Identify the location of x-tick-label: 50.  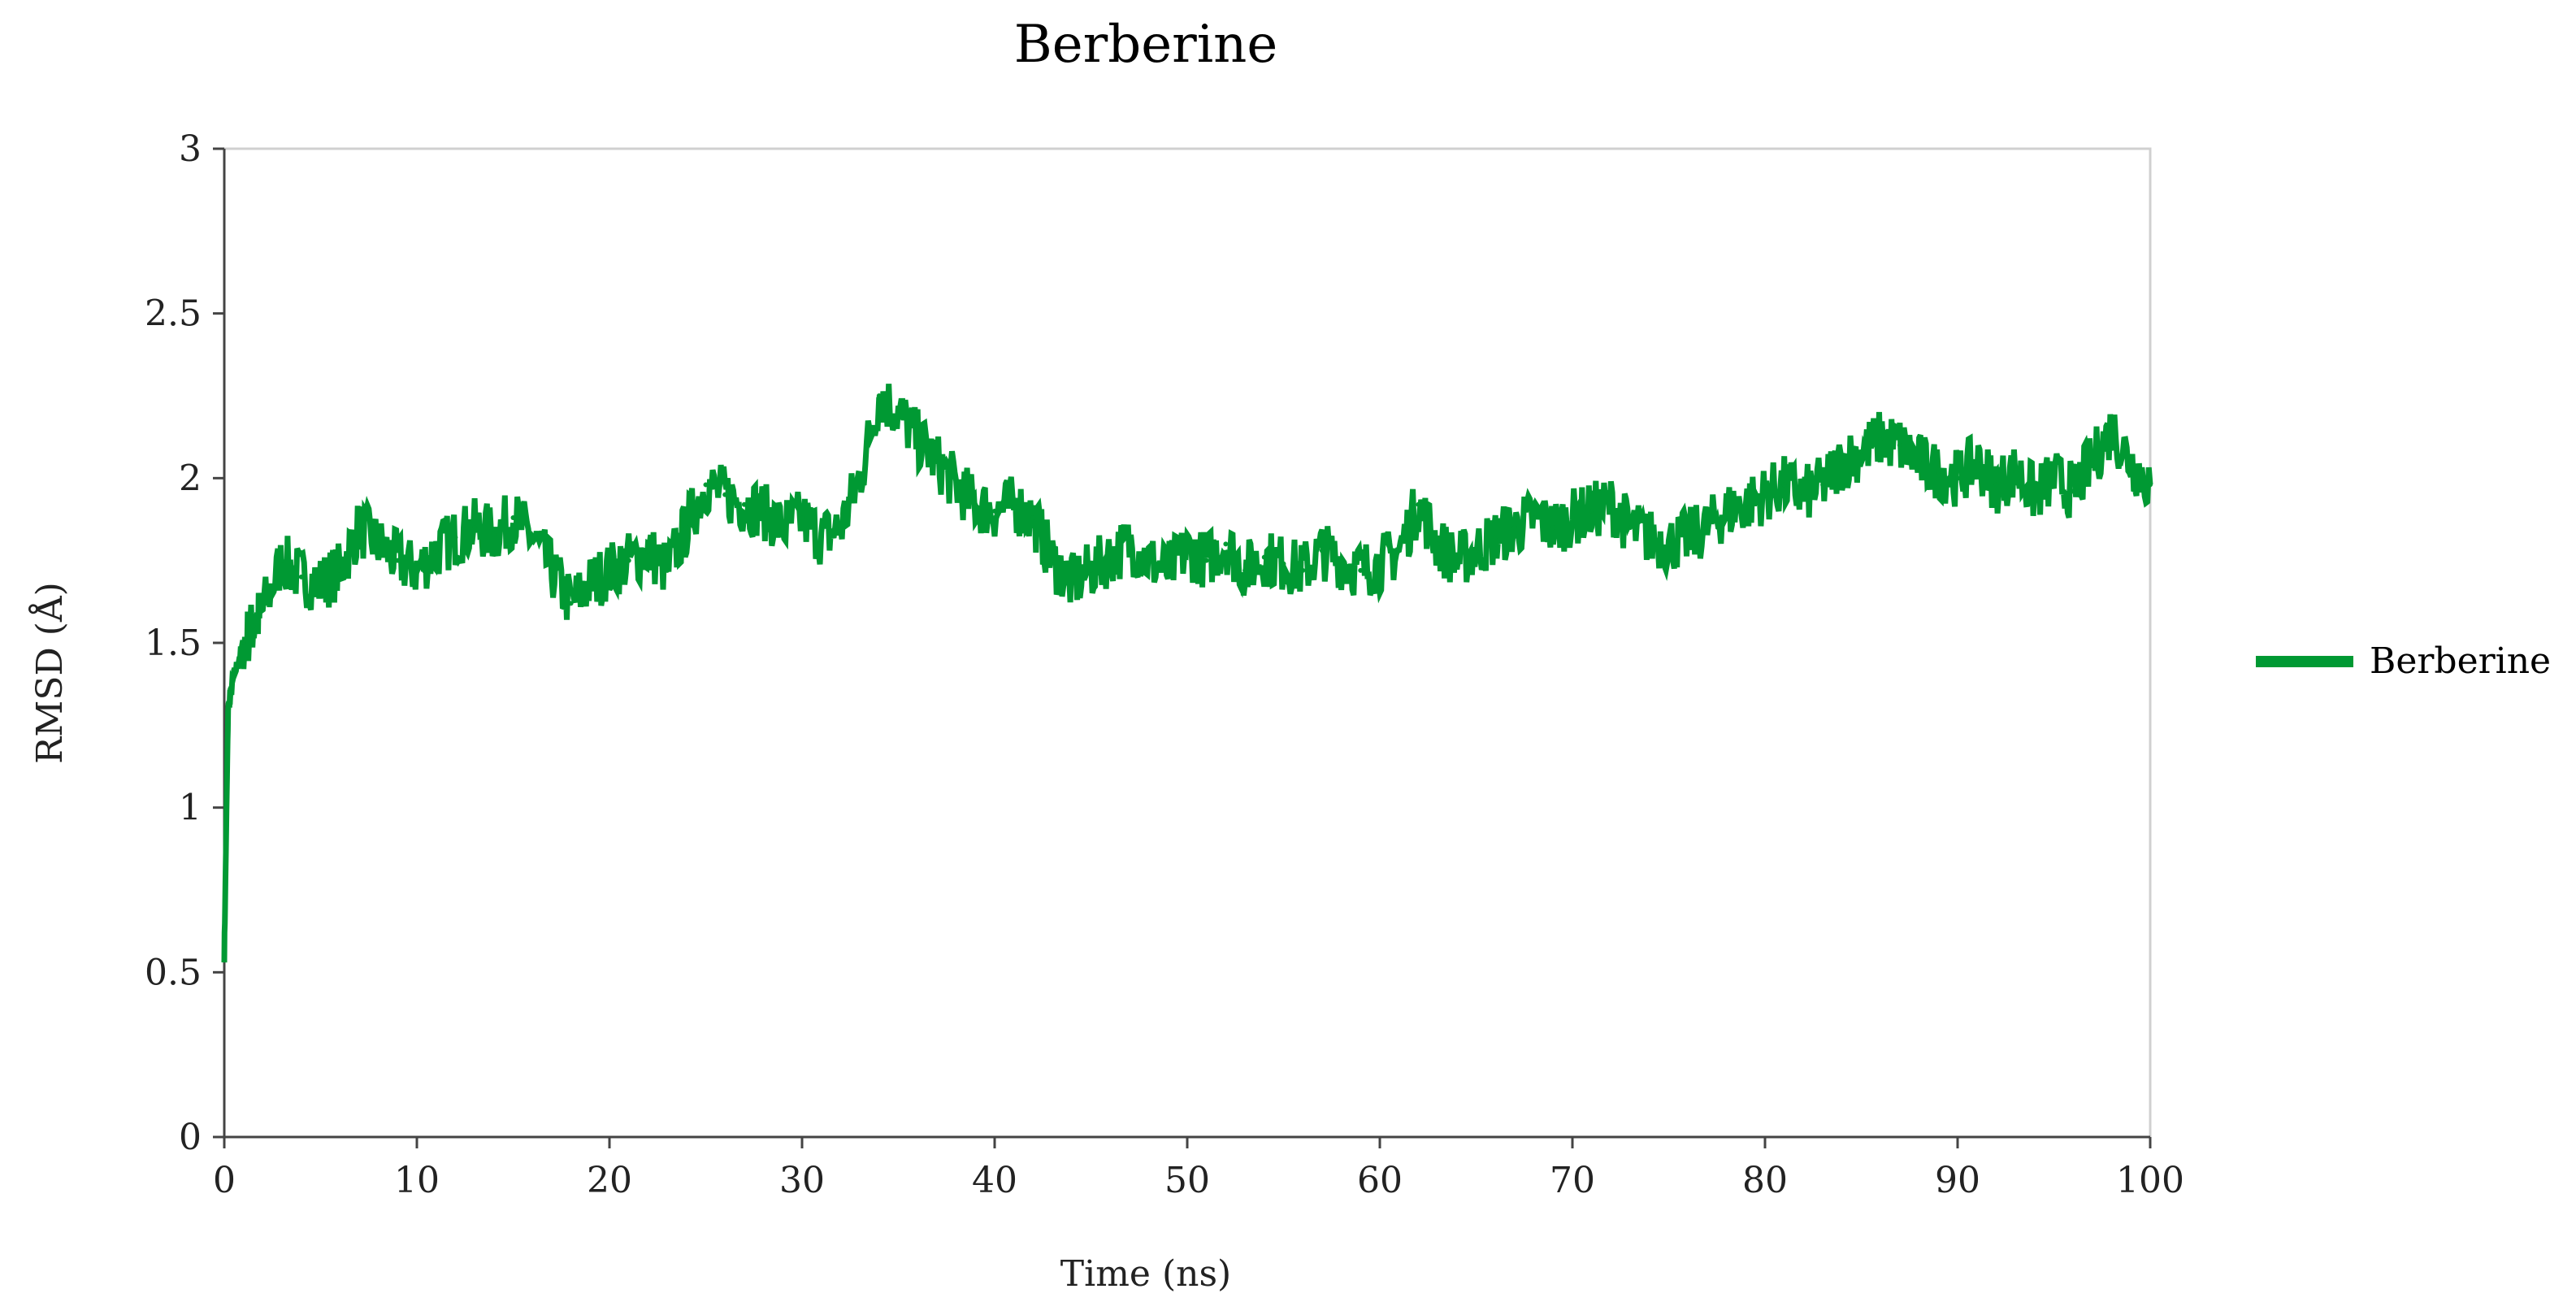
(1187, 1180).